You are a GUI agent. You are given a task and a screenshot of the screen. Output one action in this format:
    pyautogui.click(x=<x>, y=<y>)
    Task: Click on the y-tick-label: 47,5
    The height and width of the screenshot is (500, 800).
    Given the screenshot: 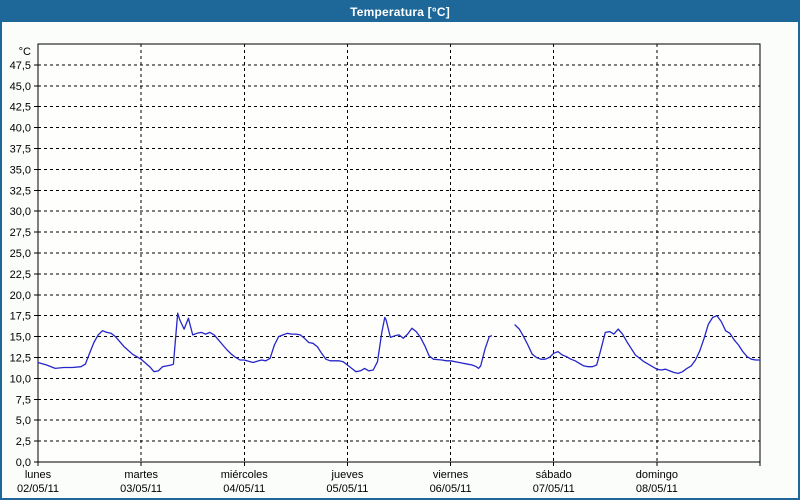 What is the action you would take?
    pyautogui.click(x=20, y=66)
    